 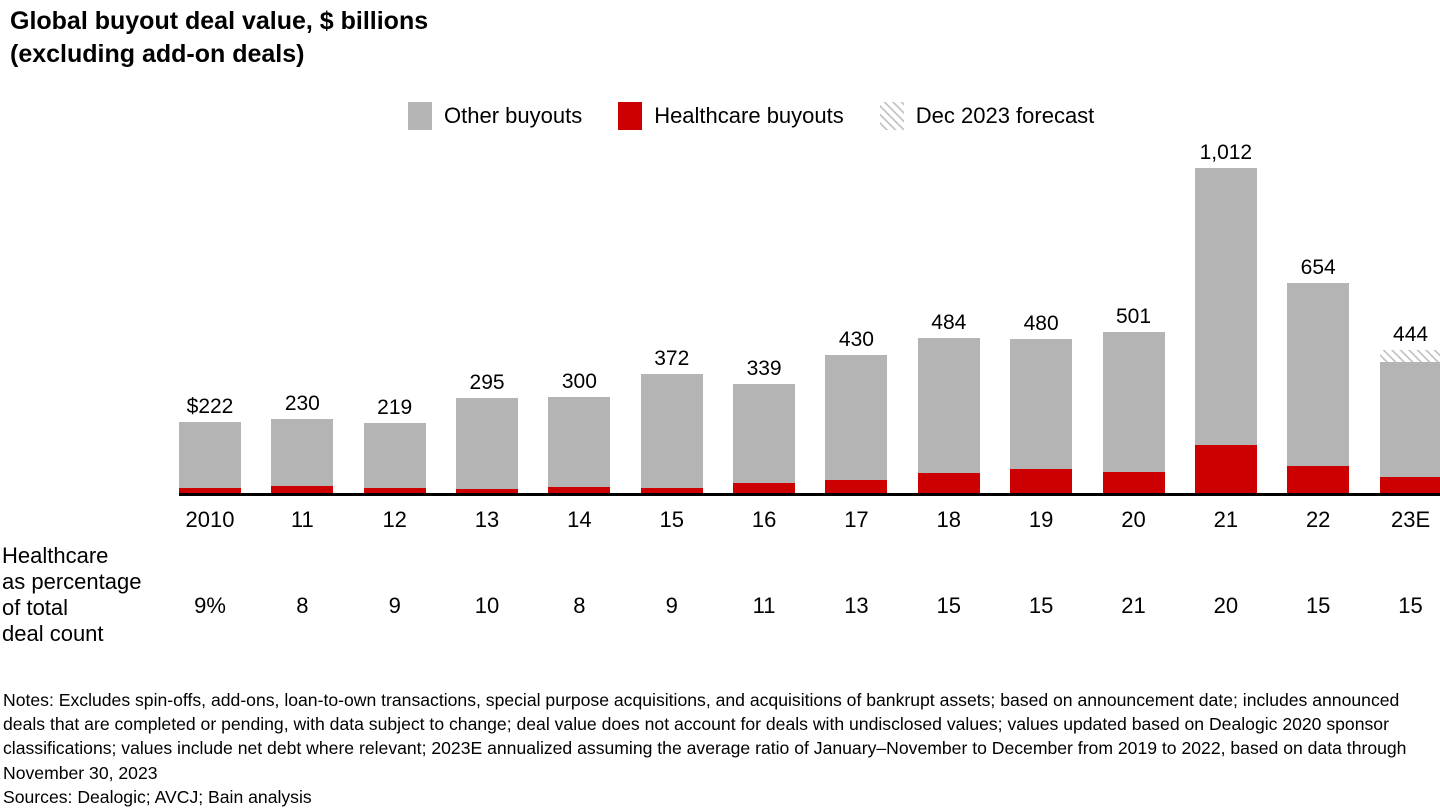 What do you see at coordinates (1318, 519) in the screenshot?
I see `x-axis-label-22: 22` at bounding box center [1318, 519].